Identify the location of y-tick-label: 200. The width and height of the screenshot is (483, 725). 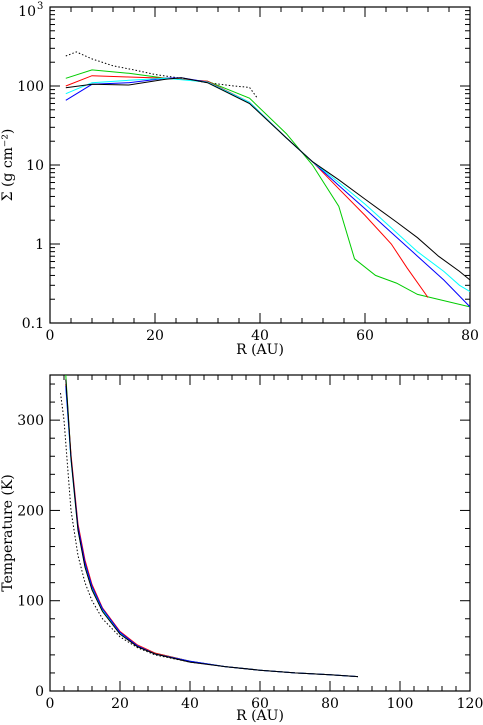
(30, 511).